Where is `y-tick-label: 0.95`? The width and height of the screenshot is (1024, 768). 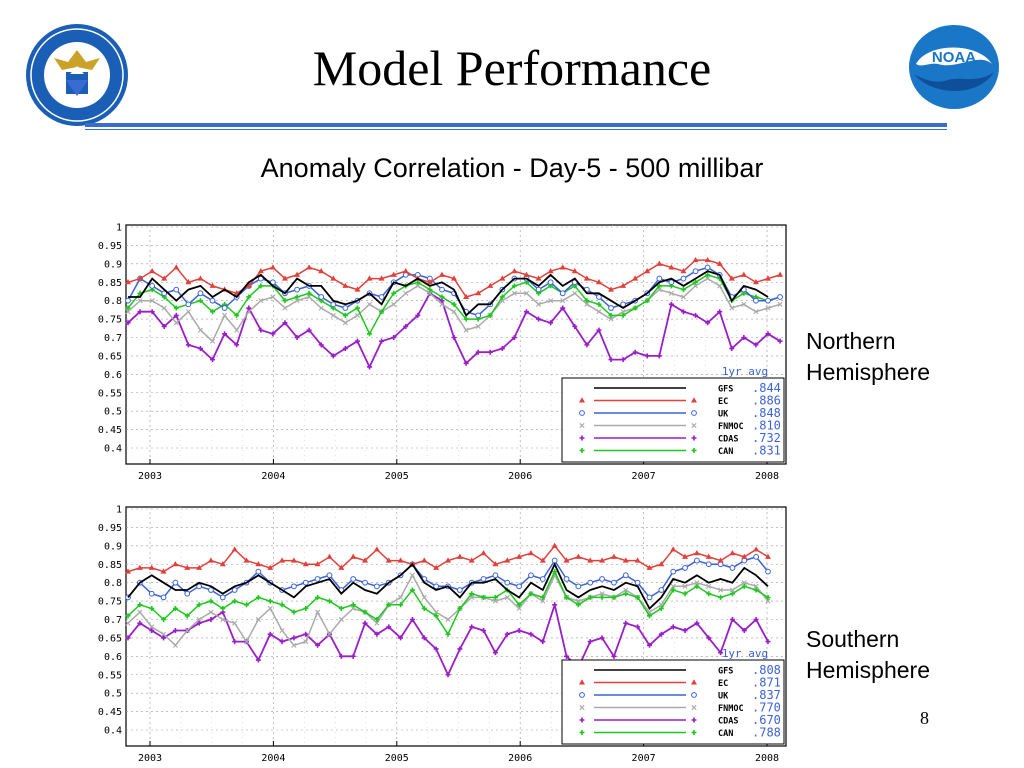 y-tick-label: 0.95 is located at coordinates (110, 528).